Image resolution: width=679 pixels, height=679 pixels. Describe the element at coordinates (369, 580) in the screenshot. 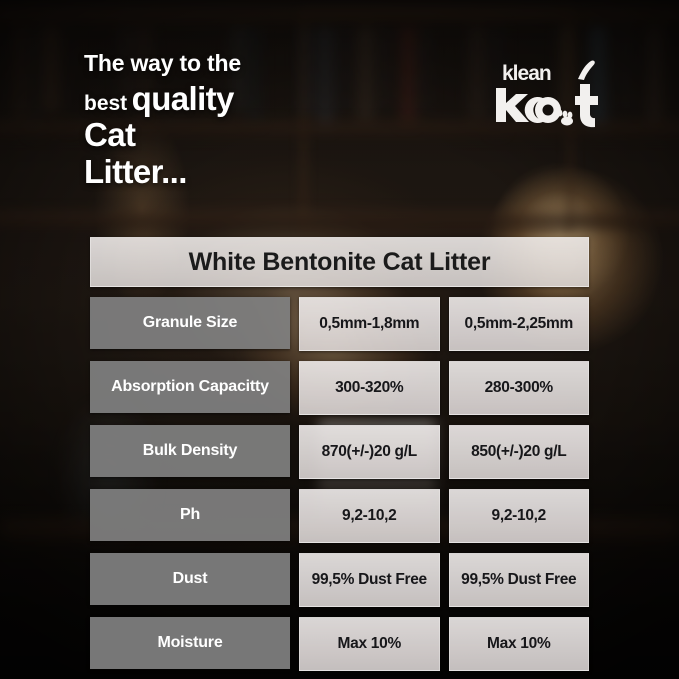

I see `row-value-dust-col1: 99,5% Dust Free` at that location.